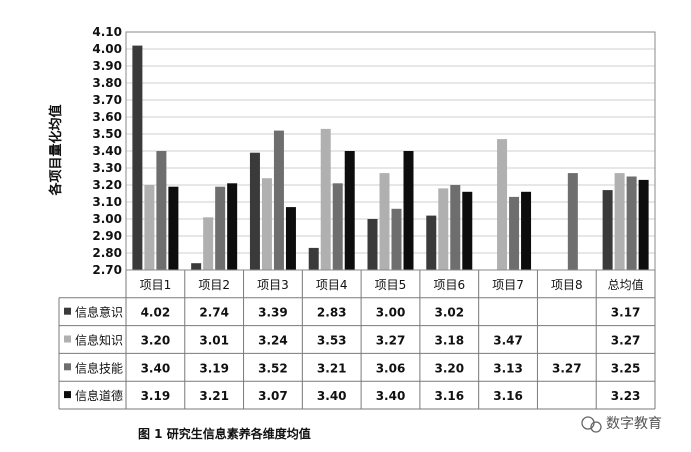 The image size is (691, 452). Describe the element at coordinates (391, 368) in the screenshot. I see `data-label: 3.06` at that location.